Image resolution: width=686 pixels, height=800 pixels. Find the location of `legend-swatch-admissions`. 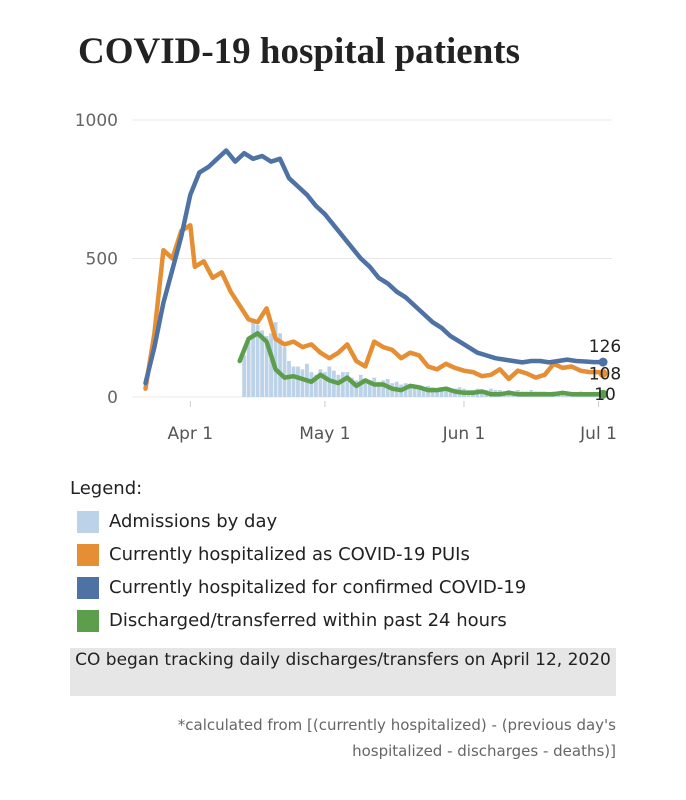

legend-swatch-admissions is located at coordinates (88, 521).